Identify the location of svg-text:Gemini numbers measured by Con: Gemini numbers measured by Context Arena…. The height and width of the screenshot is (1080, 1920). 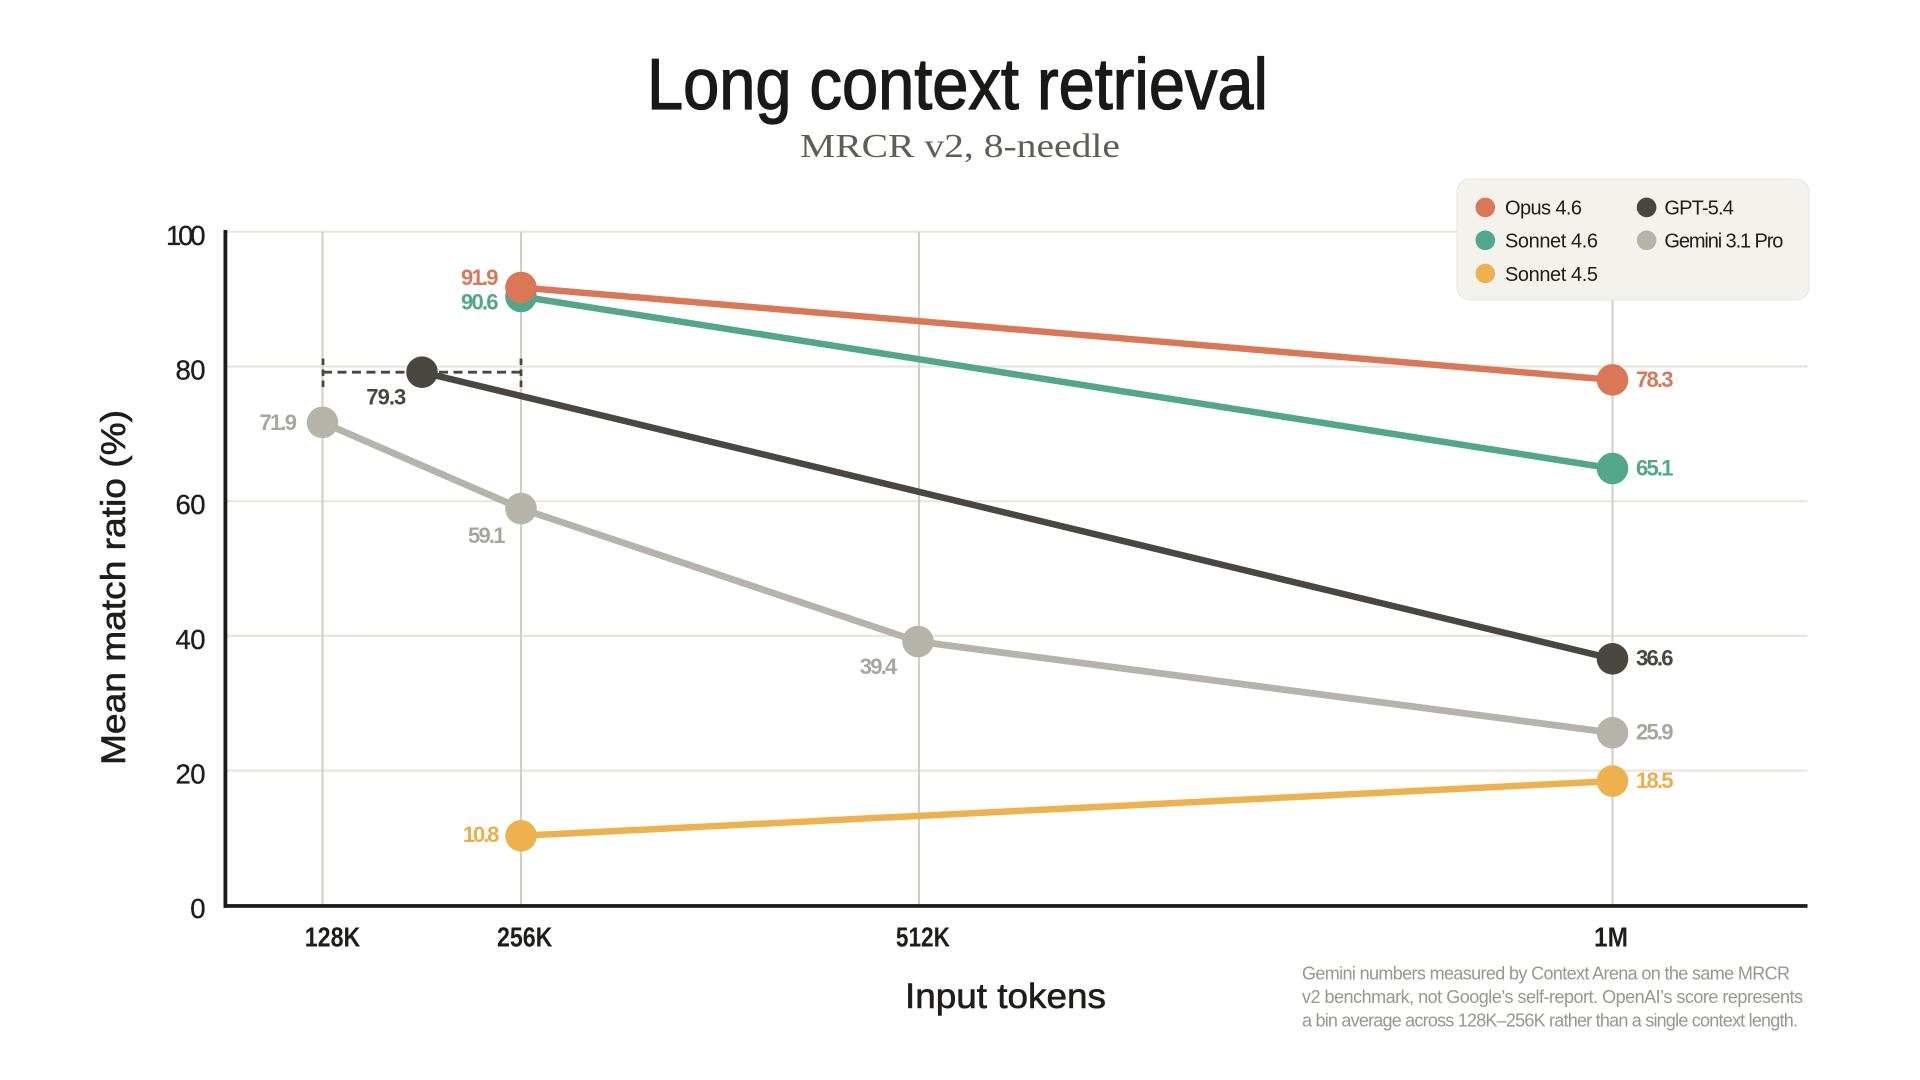
(1546, 974).